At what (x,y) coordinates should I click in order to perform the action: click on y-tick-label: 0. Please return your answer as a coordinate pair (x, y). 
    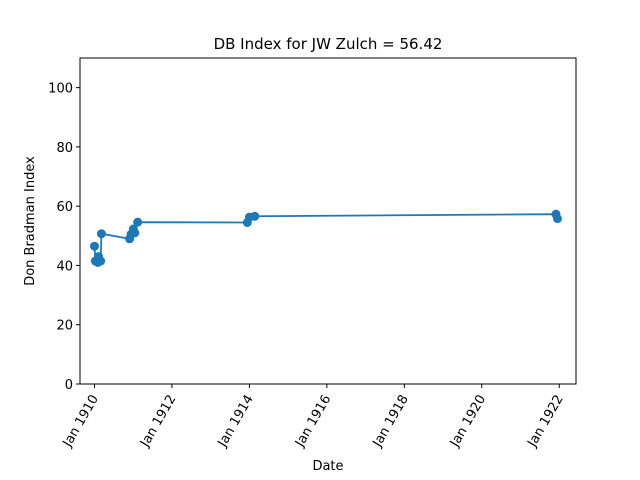
    Looking at the image, I should click on (69, 385).